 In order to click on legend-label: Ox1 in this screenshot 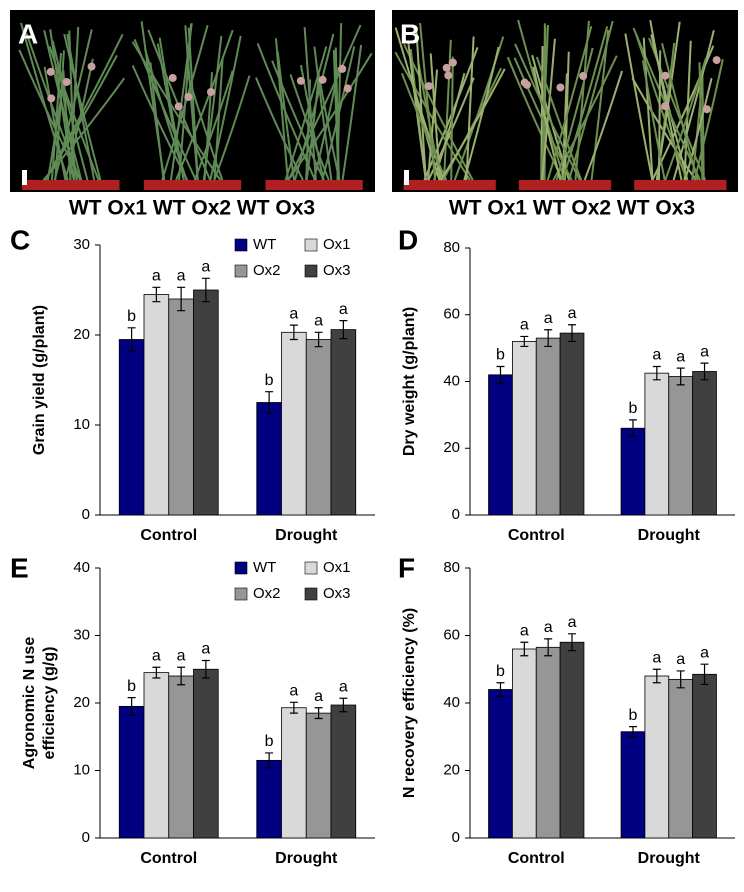, I will do `click(337, 244)`.